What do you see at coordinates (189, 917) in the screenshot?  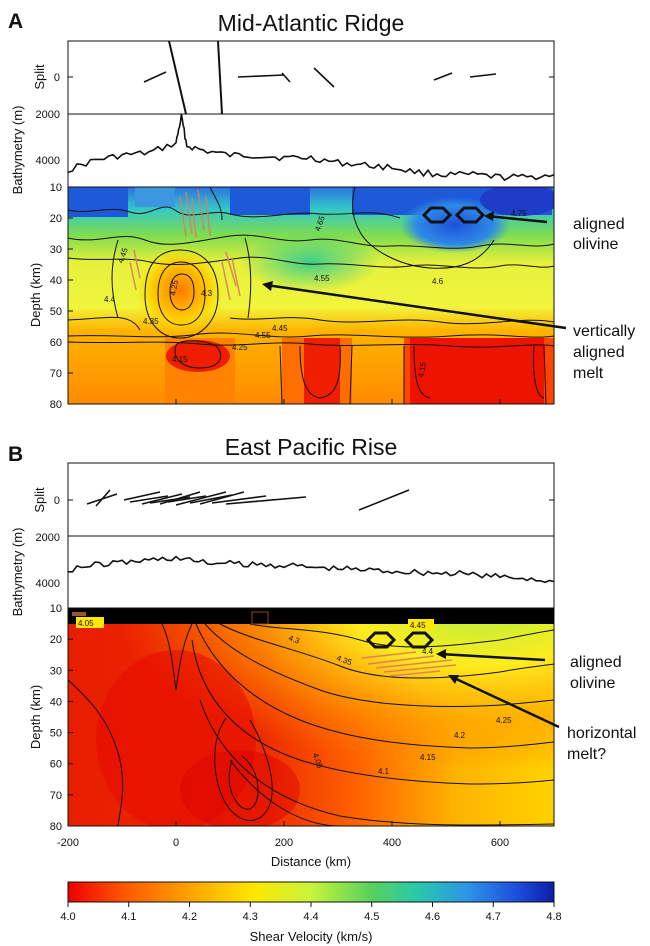 I see `colorbar-tick-label: 4.2` at bounding box center [189, 917].